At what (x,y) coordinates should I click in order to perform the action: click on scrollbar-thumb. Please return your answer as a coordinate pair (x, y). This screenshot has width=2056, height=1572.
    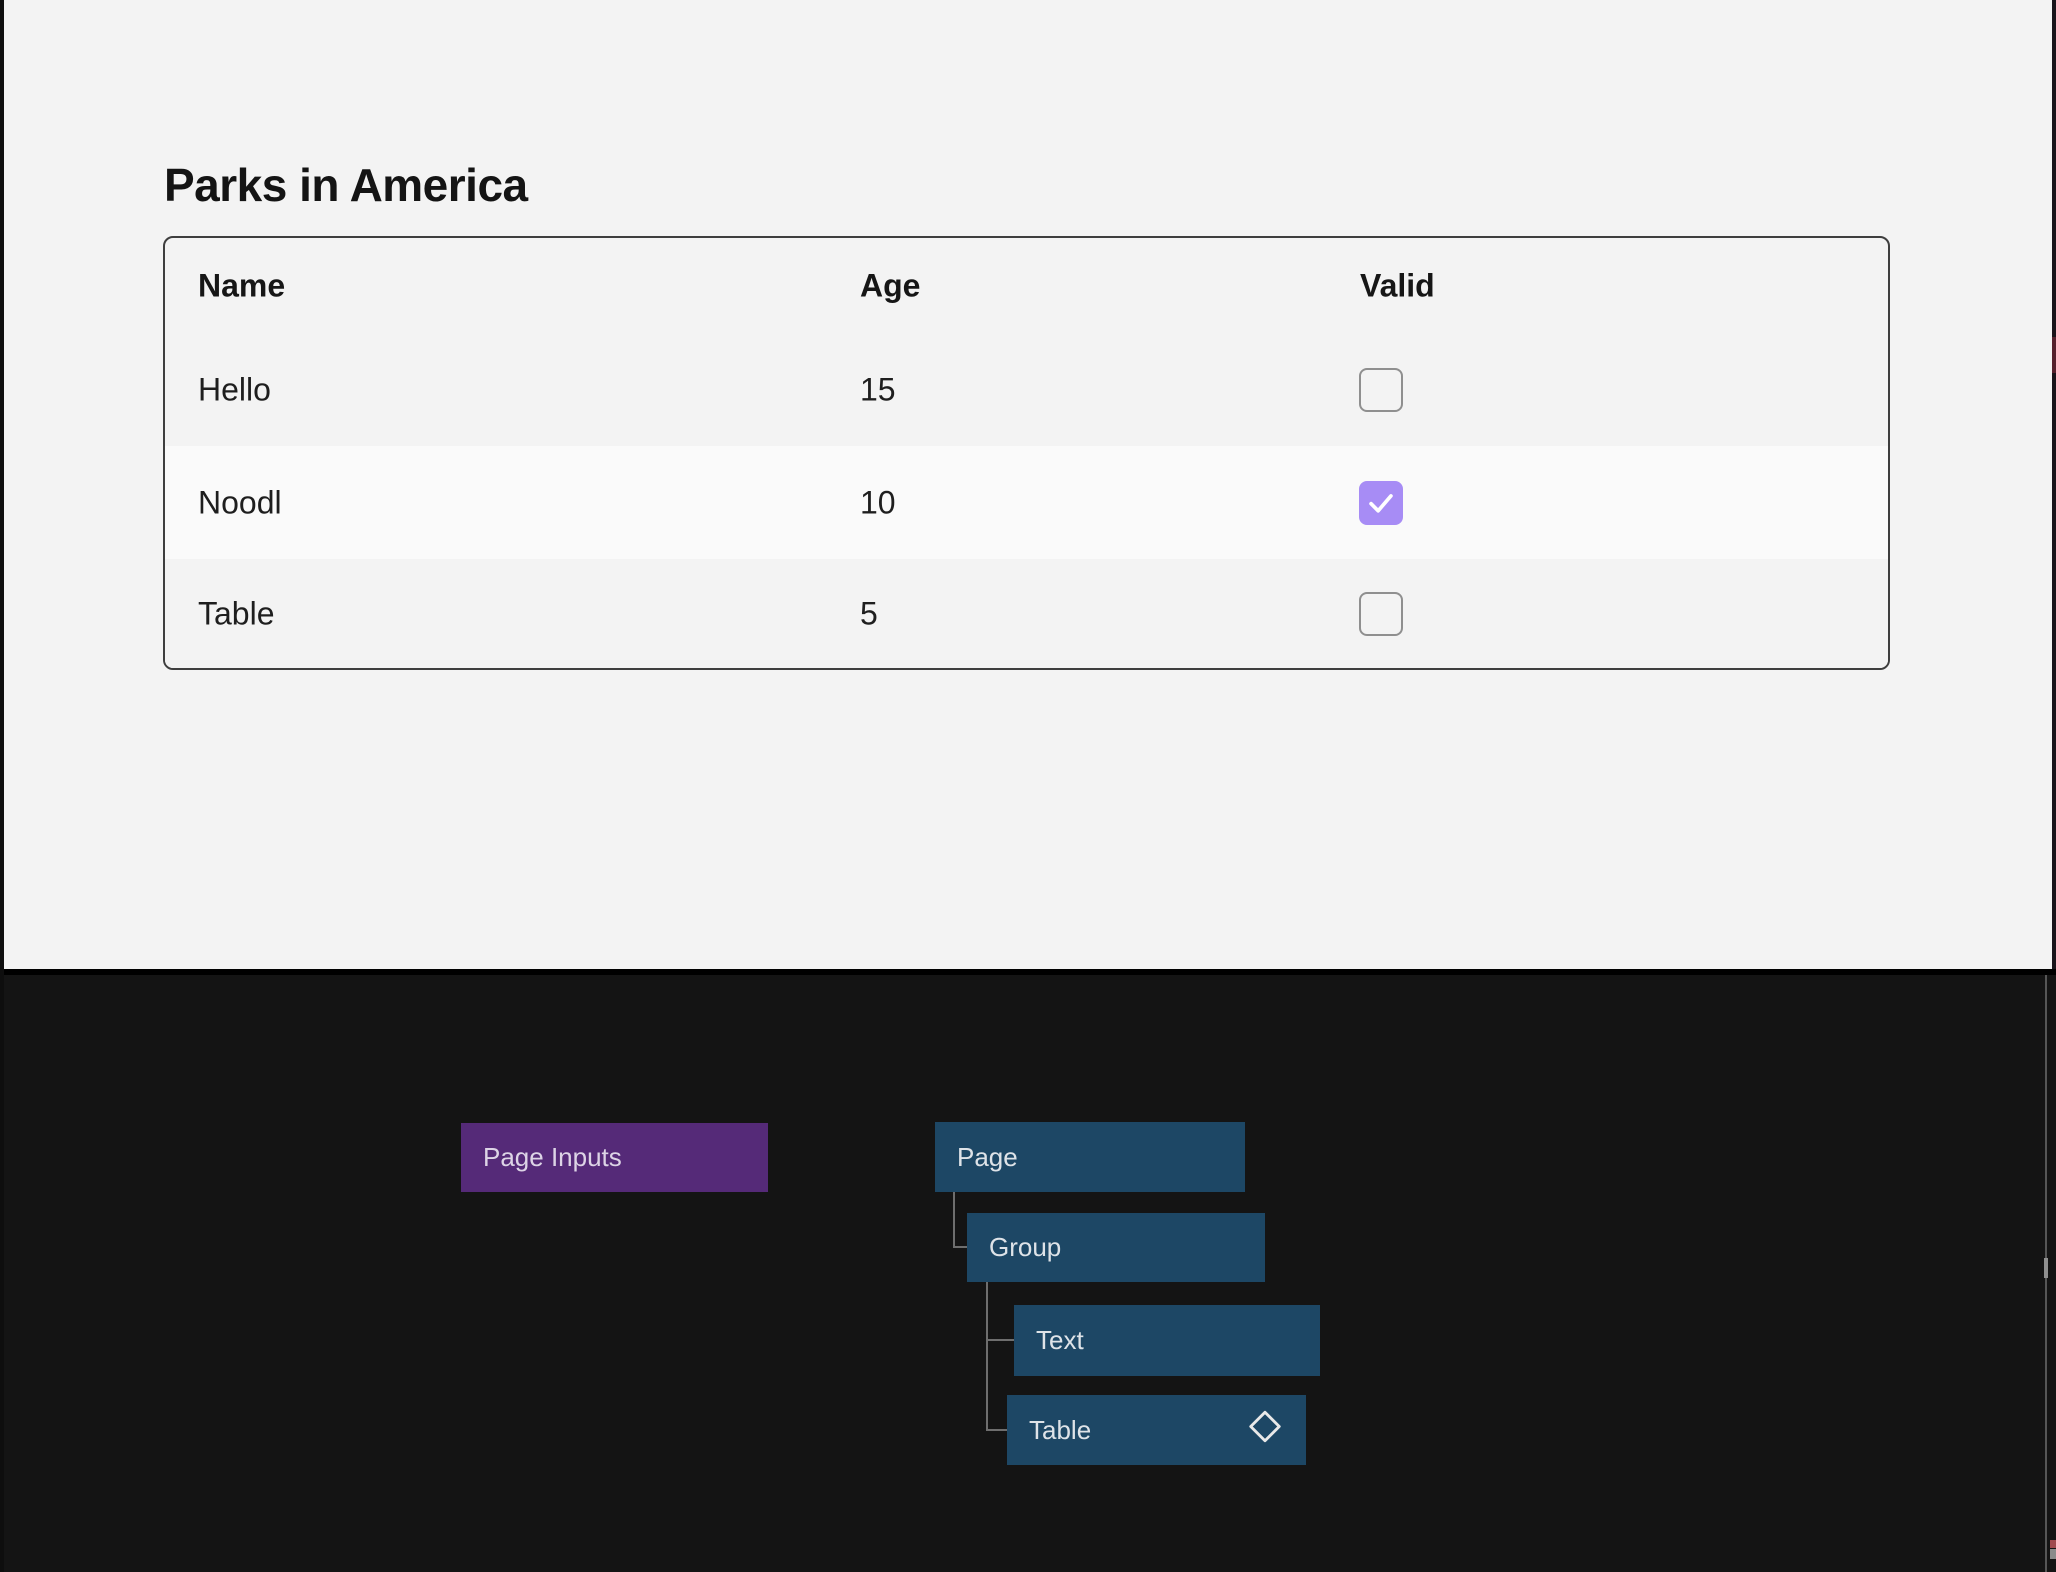
    Looking at the image, I should click on (2046, 1268).